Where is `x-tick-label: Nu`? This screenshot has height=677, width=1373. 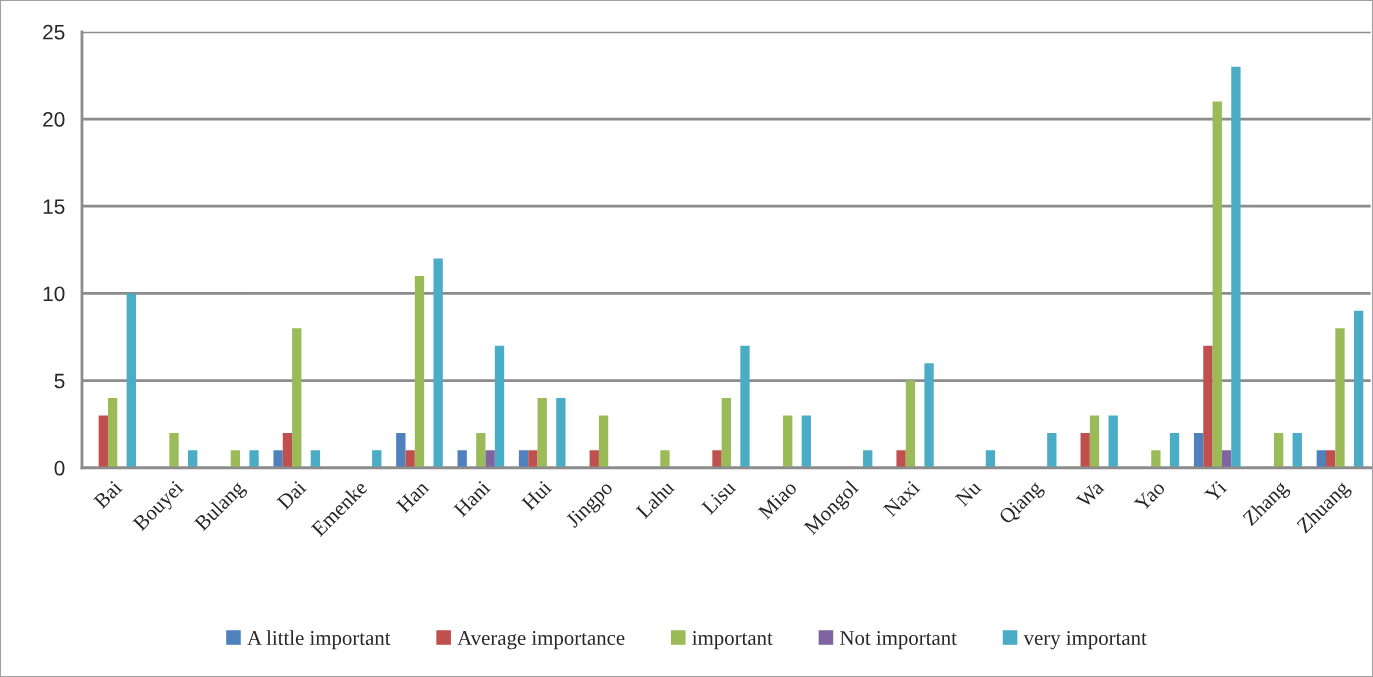 x-tick-label: Nu is located at coordinates (968, 493).